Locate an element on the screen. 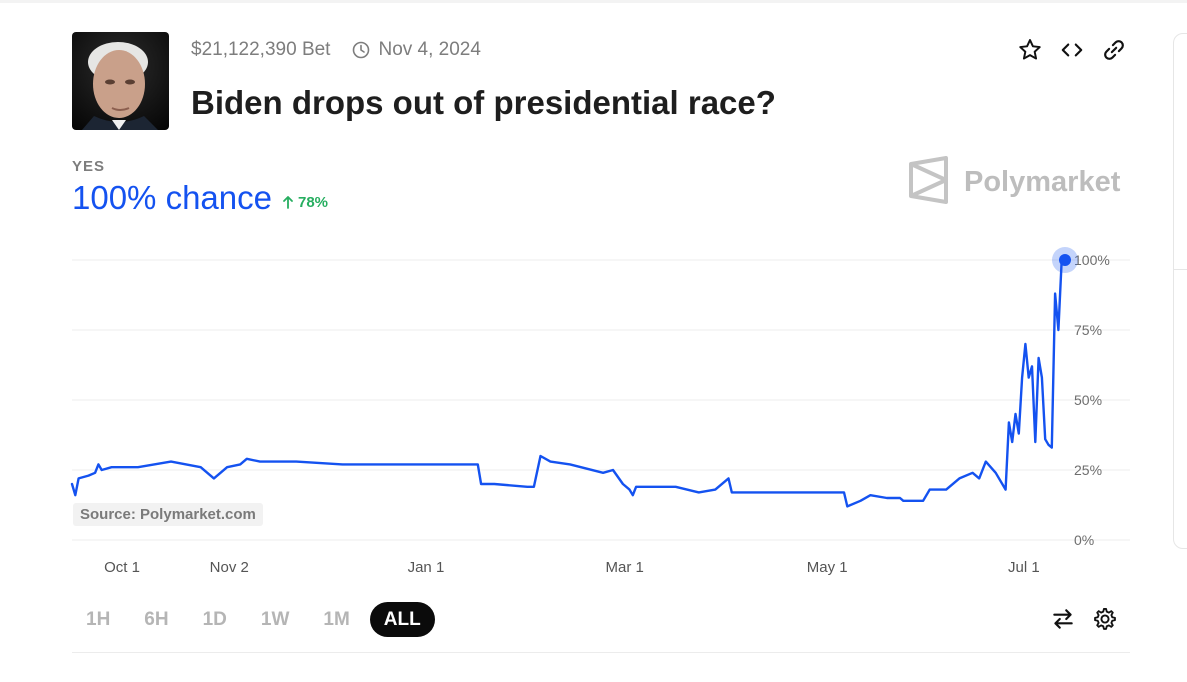 This screenshot has height=682, width=1187. avatar is located at coordinates (120, 81).